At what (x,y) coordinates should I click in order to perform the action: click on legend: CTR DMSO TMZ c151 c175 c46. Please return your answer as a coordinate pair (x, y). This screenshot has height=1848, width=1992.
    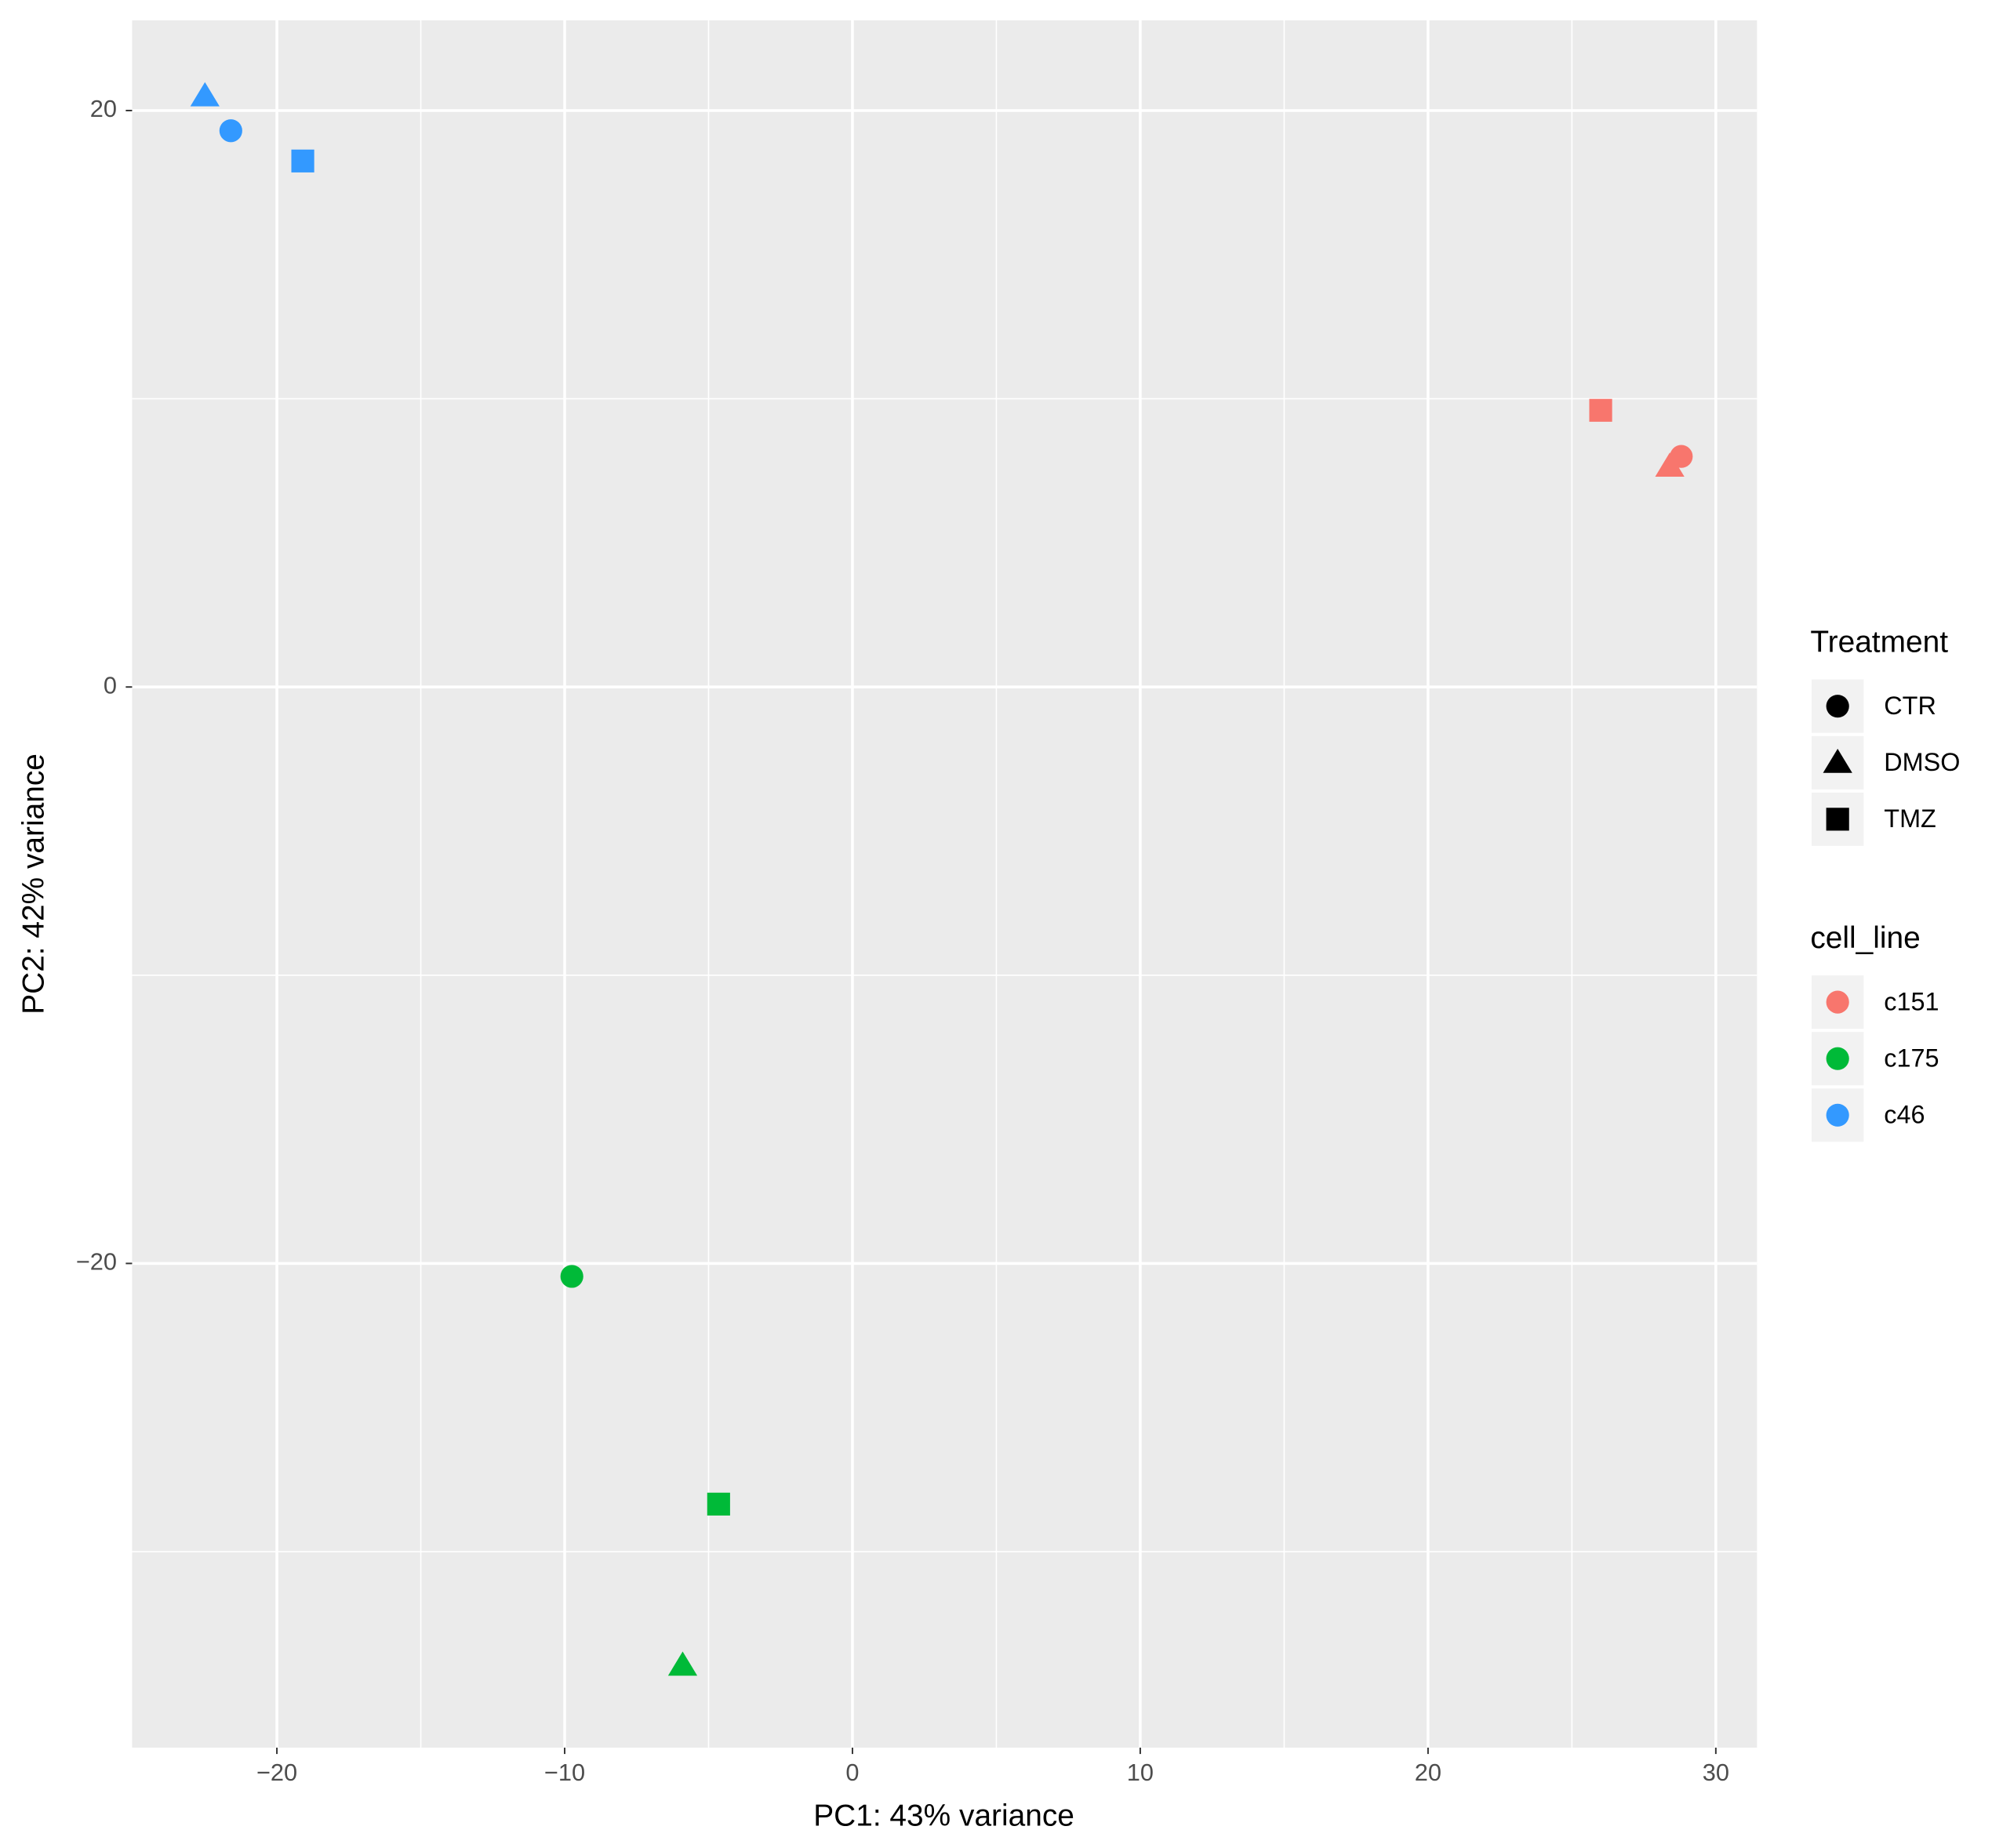
    Looking at the image, I should click on (1885, 910).